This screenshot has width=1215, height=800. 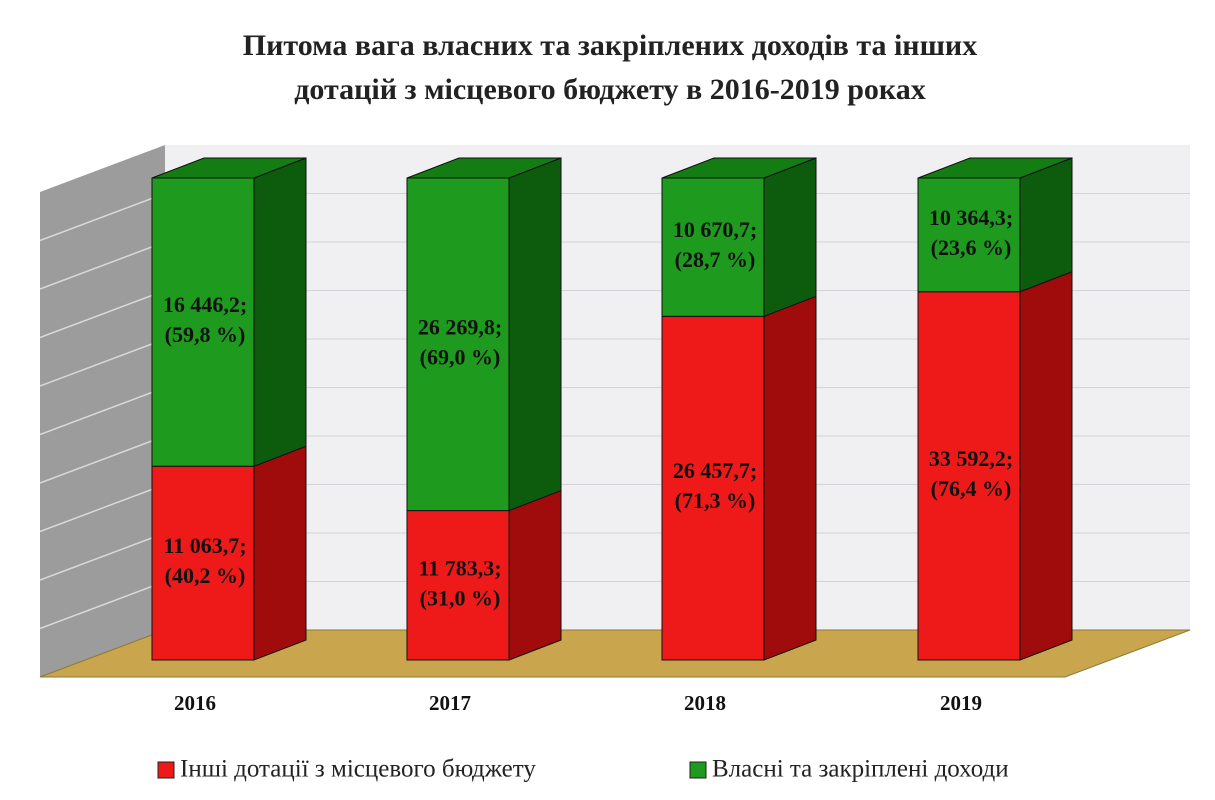 What do you see at coordinates (971, 458) in the screenshot?
I see `data-label: 33 592,2;` at bounding box center [971, 458].